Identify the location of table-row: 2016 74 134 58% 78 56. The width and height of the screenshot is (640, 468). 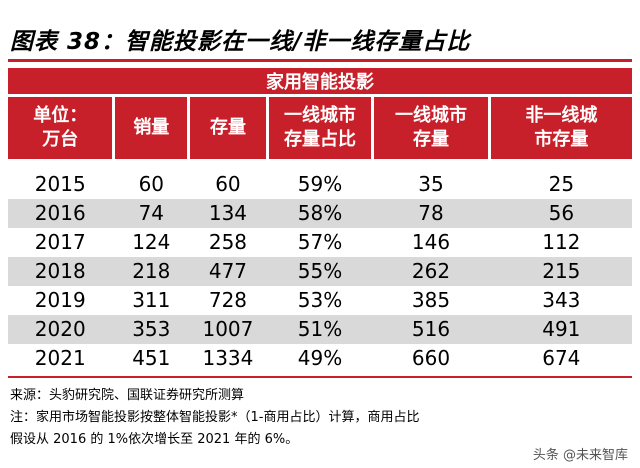
(320, 213).